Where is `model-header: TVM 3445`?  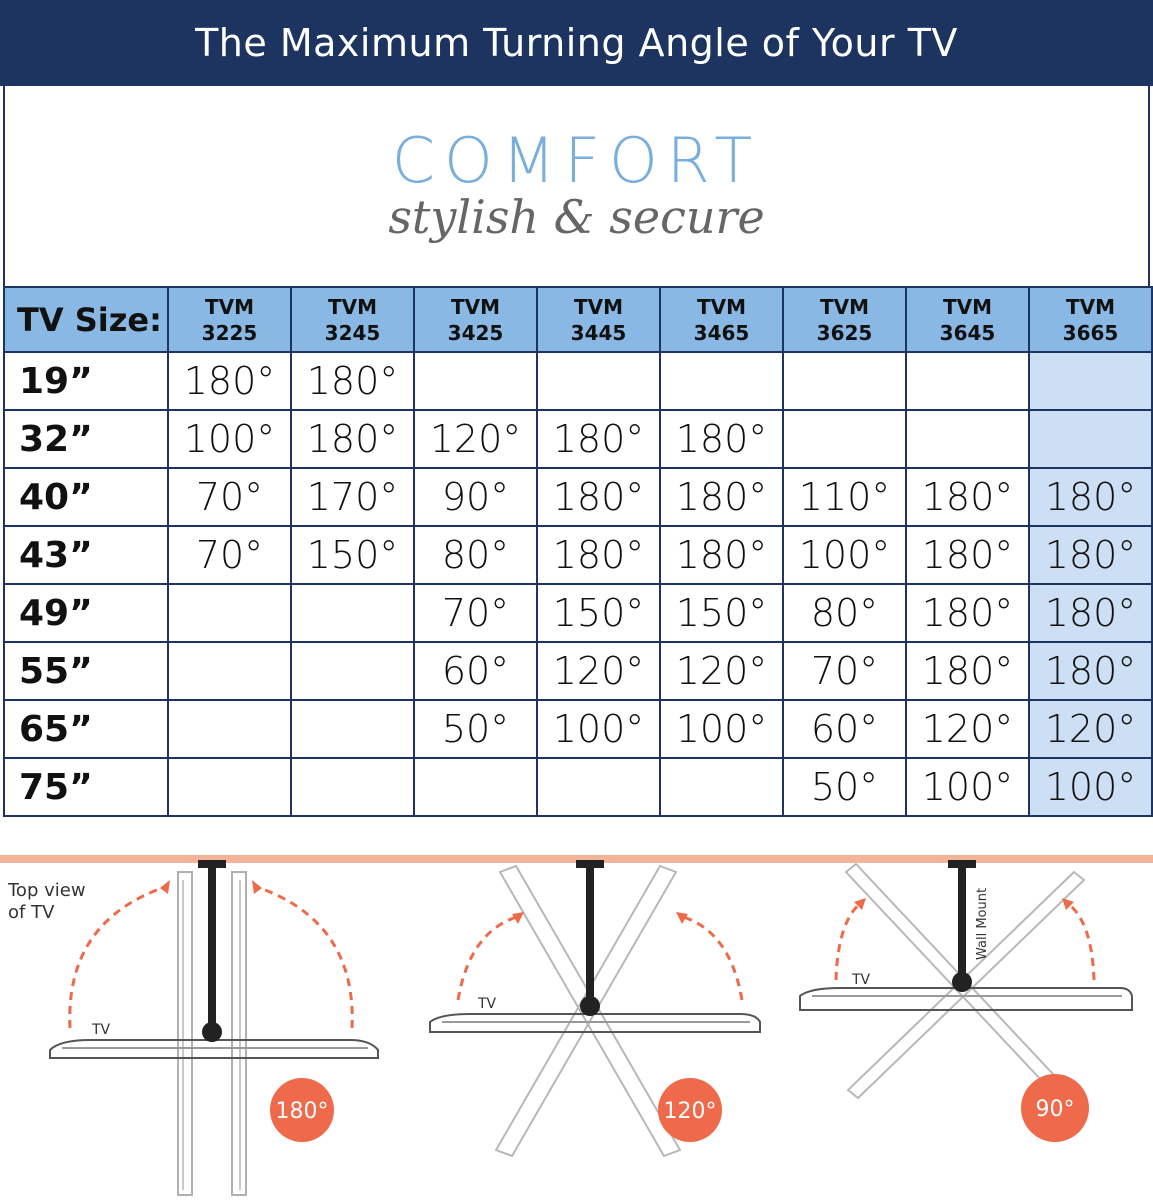 model-header: TVM 3445 is located at coordinates (598, 319).